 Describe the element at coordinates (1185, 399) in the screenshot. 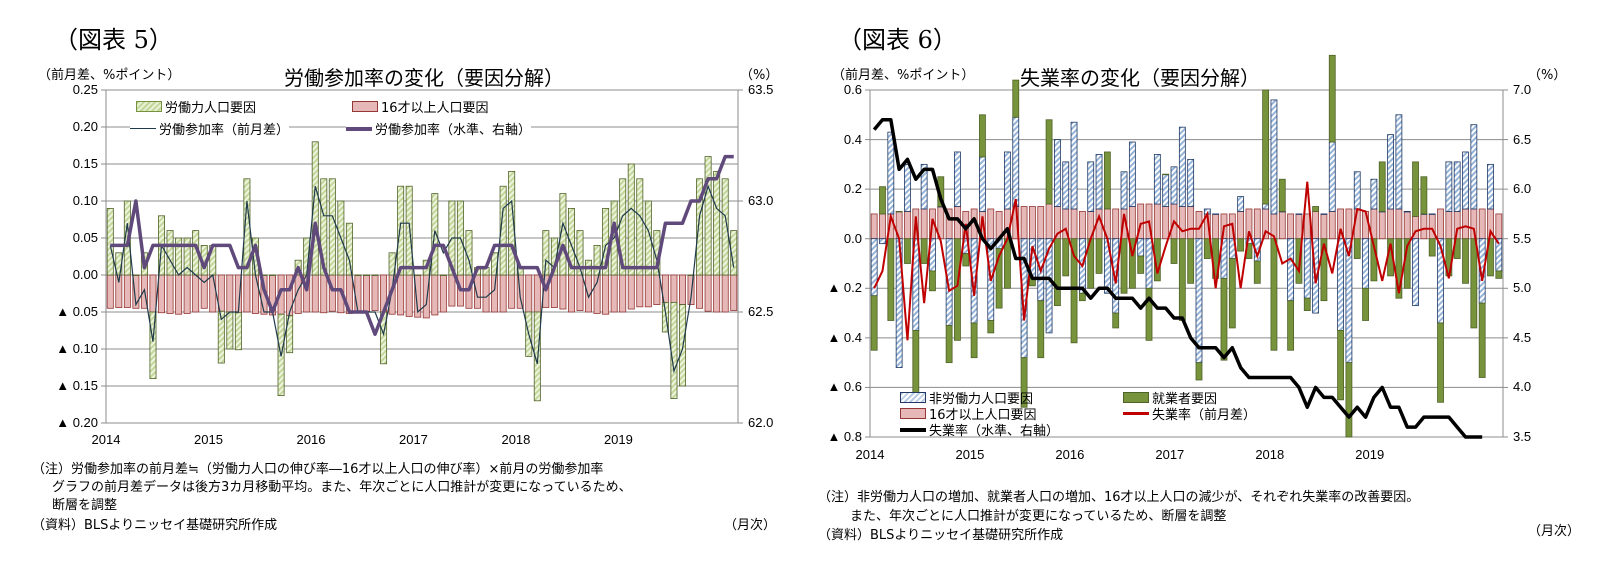

I see `legend-label: 就業者要因` at that location.